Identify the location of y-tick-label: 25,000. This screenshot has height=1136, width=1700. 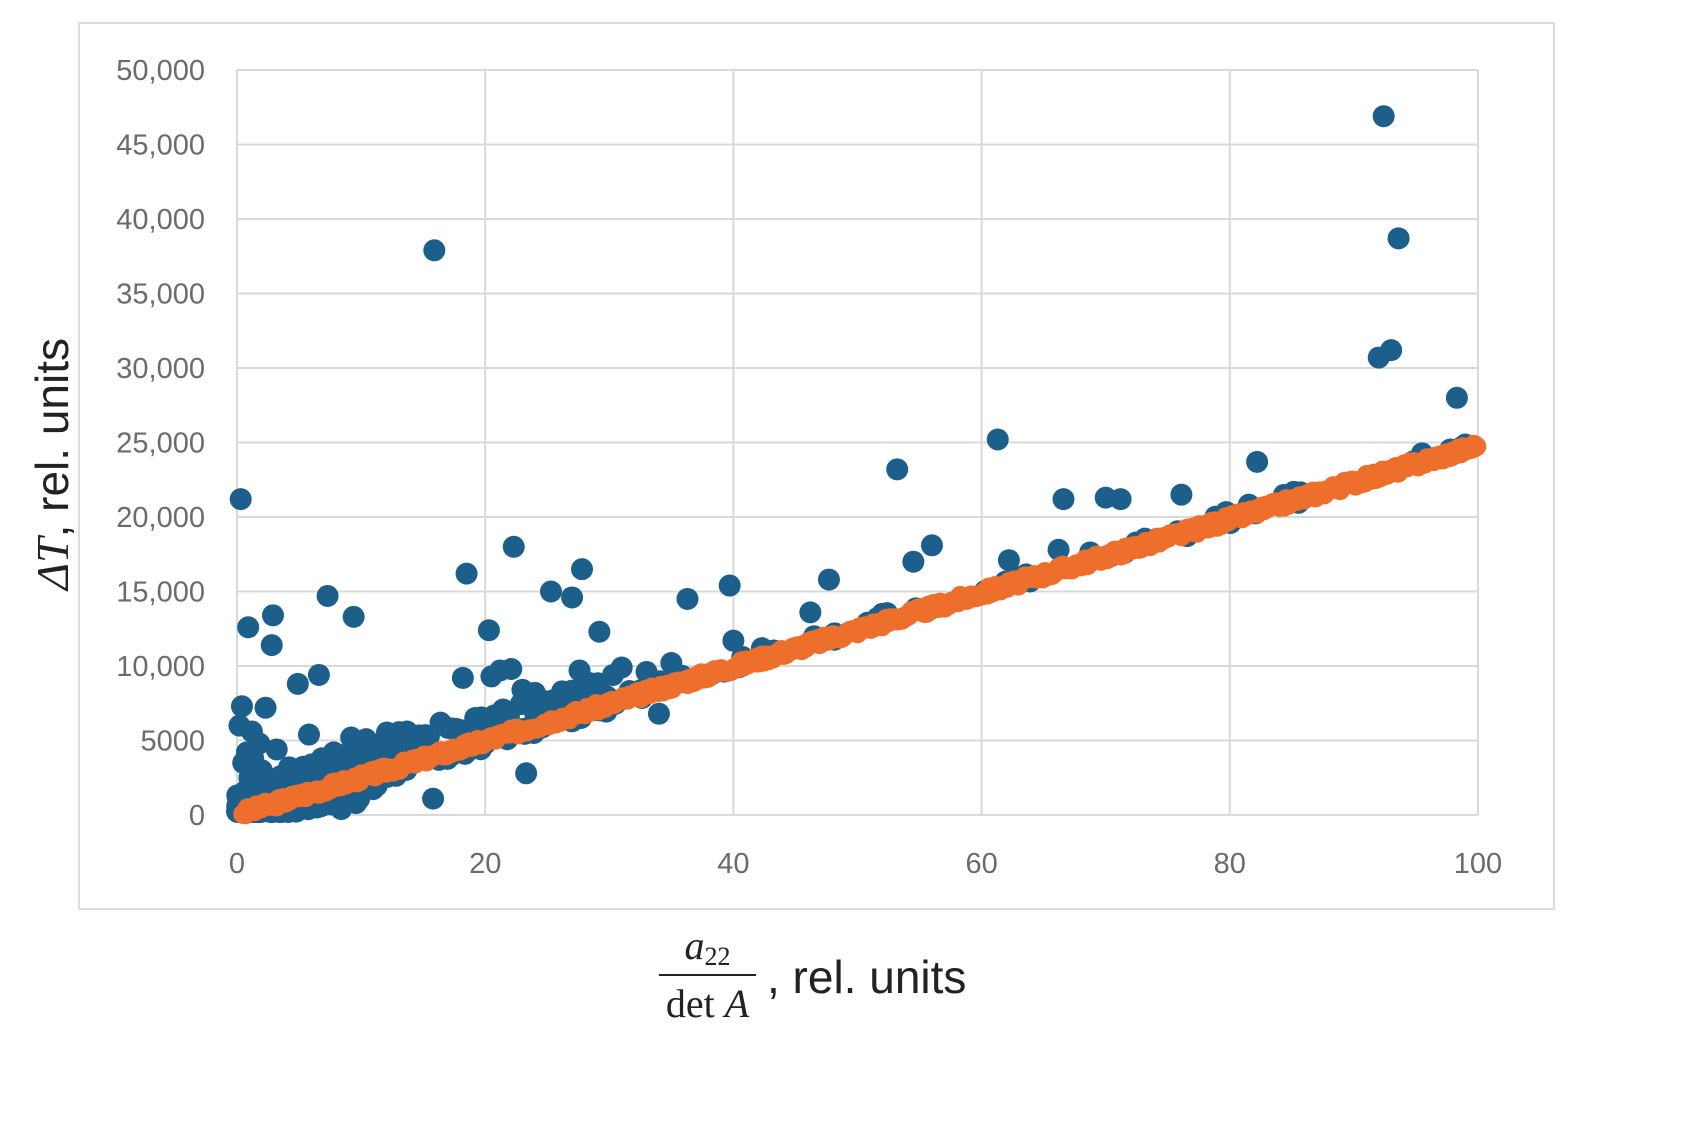
(160, 444).